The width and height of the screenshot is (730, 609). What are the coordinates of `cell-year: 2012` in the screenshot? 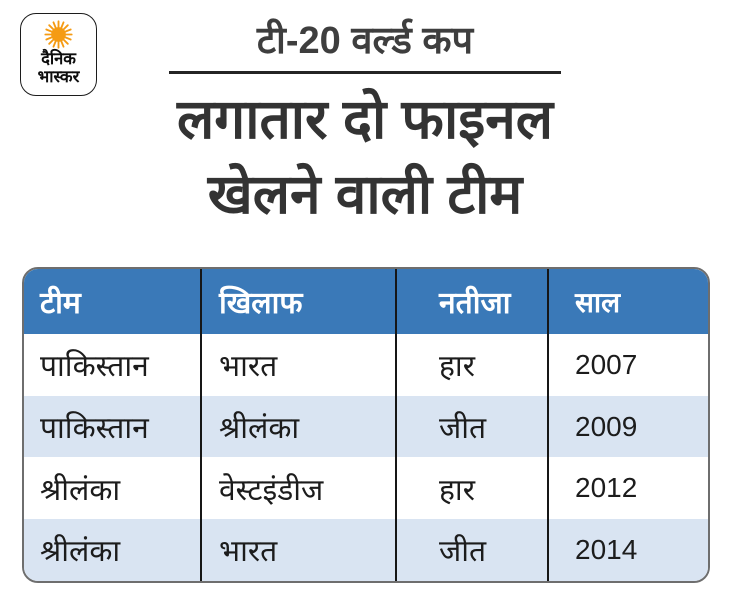 It's located at (627, 488).